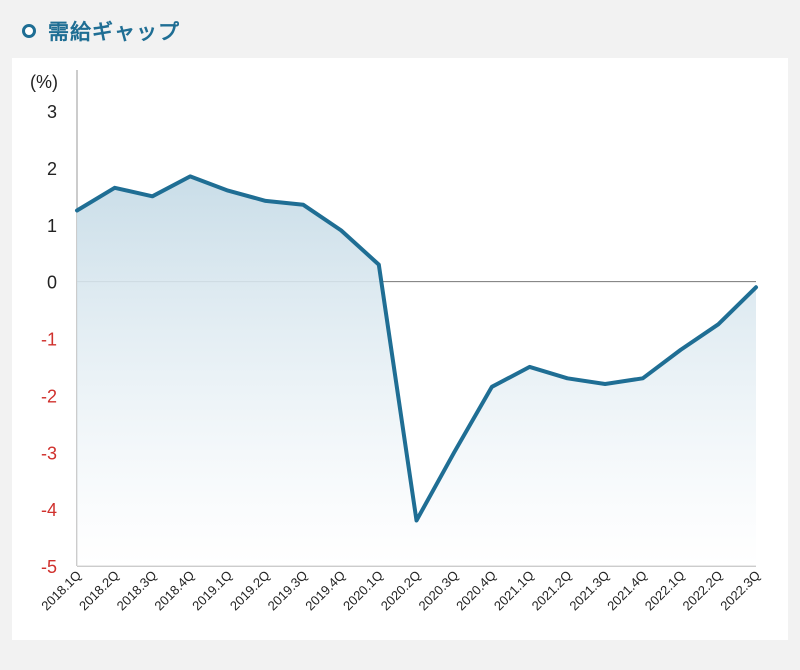 The image size is (800, 670). I want to click on x-tick-label: 2019.2Q, so click(250, 591).